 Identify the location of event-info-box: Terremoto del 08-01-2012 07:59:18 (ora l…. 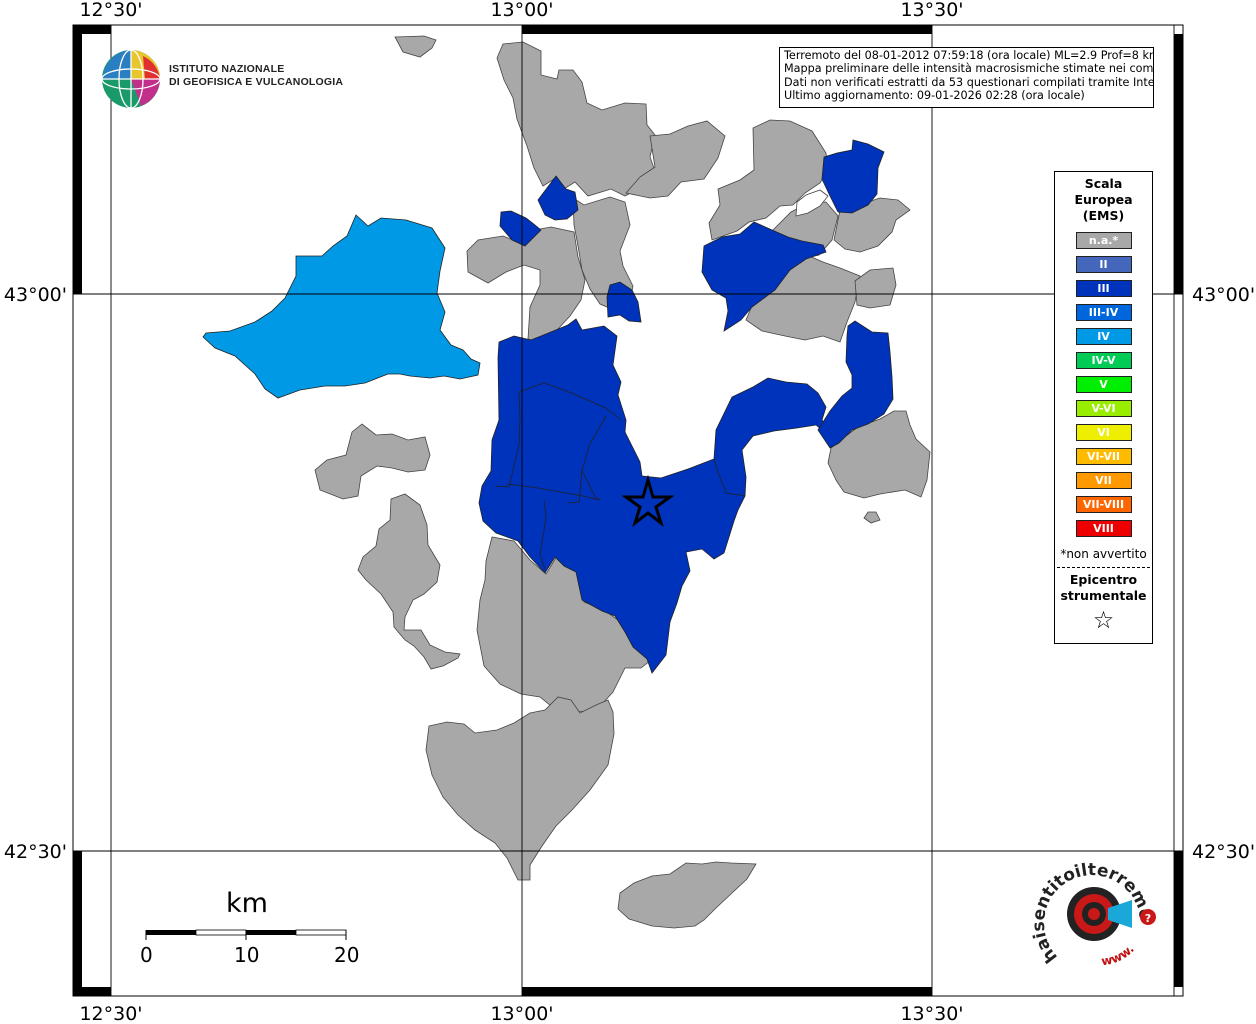
(966, 77).